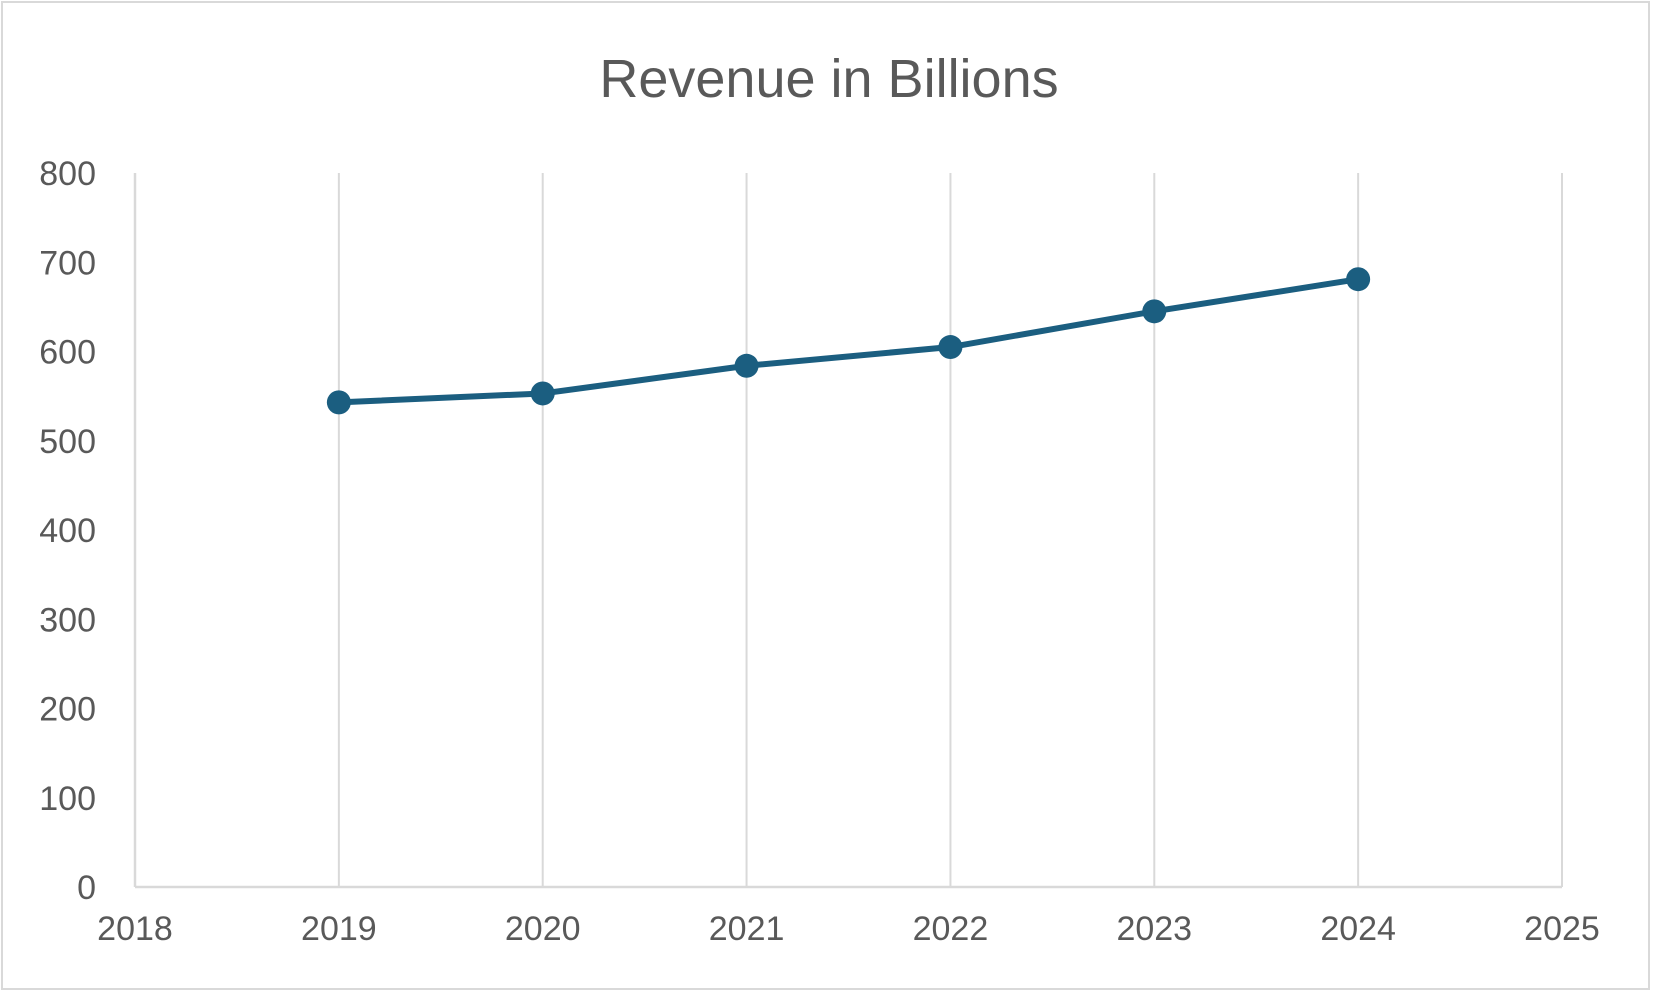 The height and width of the screenshot is (996, 1653). Describe the element at coordinates (135, 929) in the screenshot. I see `x-tick-label-2018: 2018` at that location.